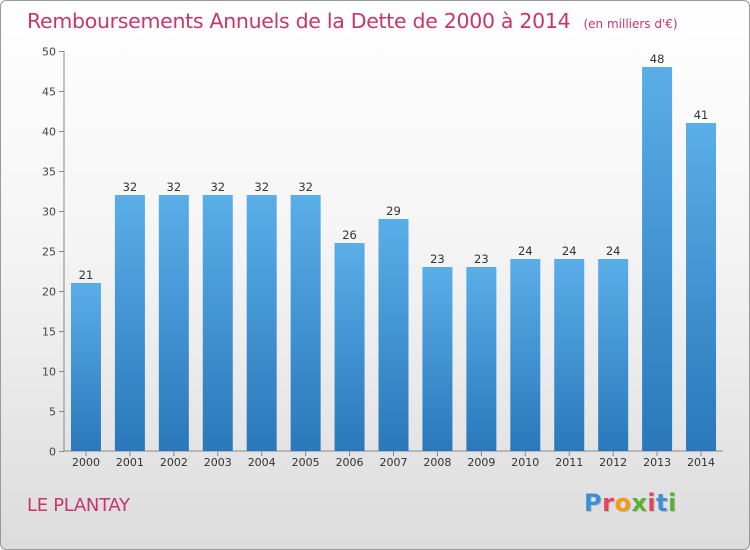 This screenshot has width=750, height=550. What do you see at coordinates (262, 462) in the screenshot?
I see `category-label: 2004` at bounding box center [262, 462].